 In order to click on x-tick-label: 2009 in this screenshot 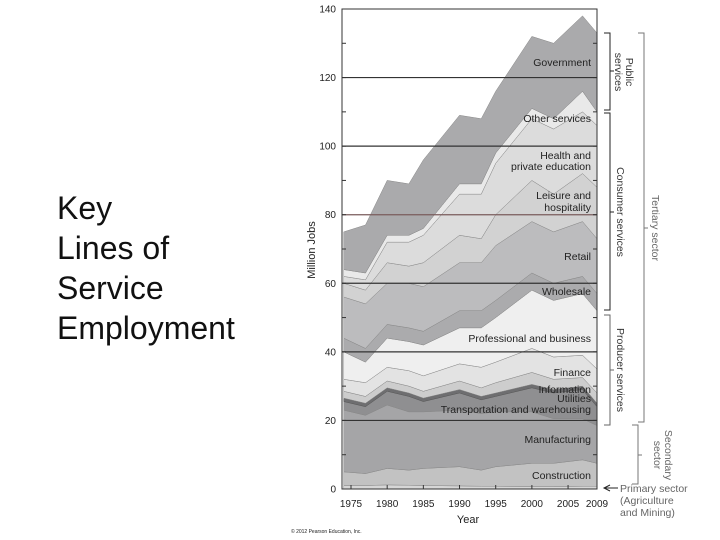, I will do `click(597, 504)`.